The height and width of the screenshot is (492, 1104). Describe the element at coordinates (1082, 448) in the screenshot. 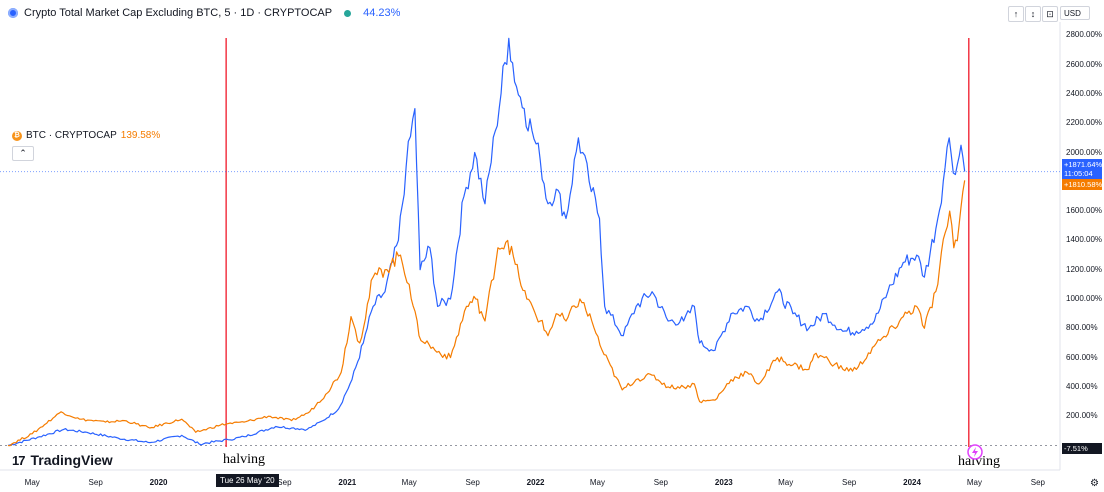

I see `zero-price-badge: -7.51%` at that location.